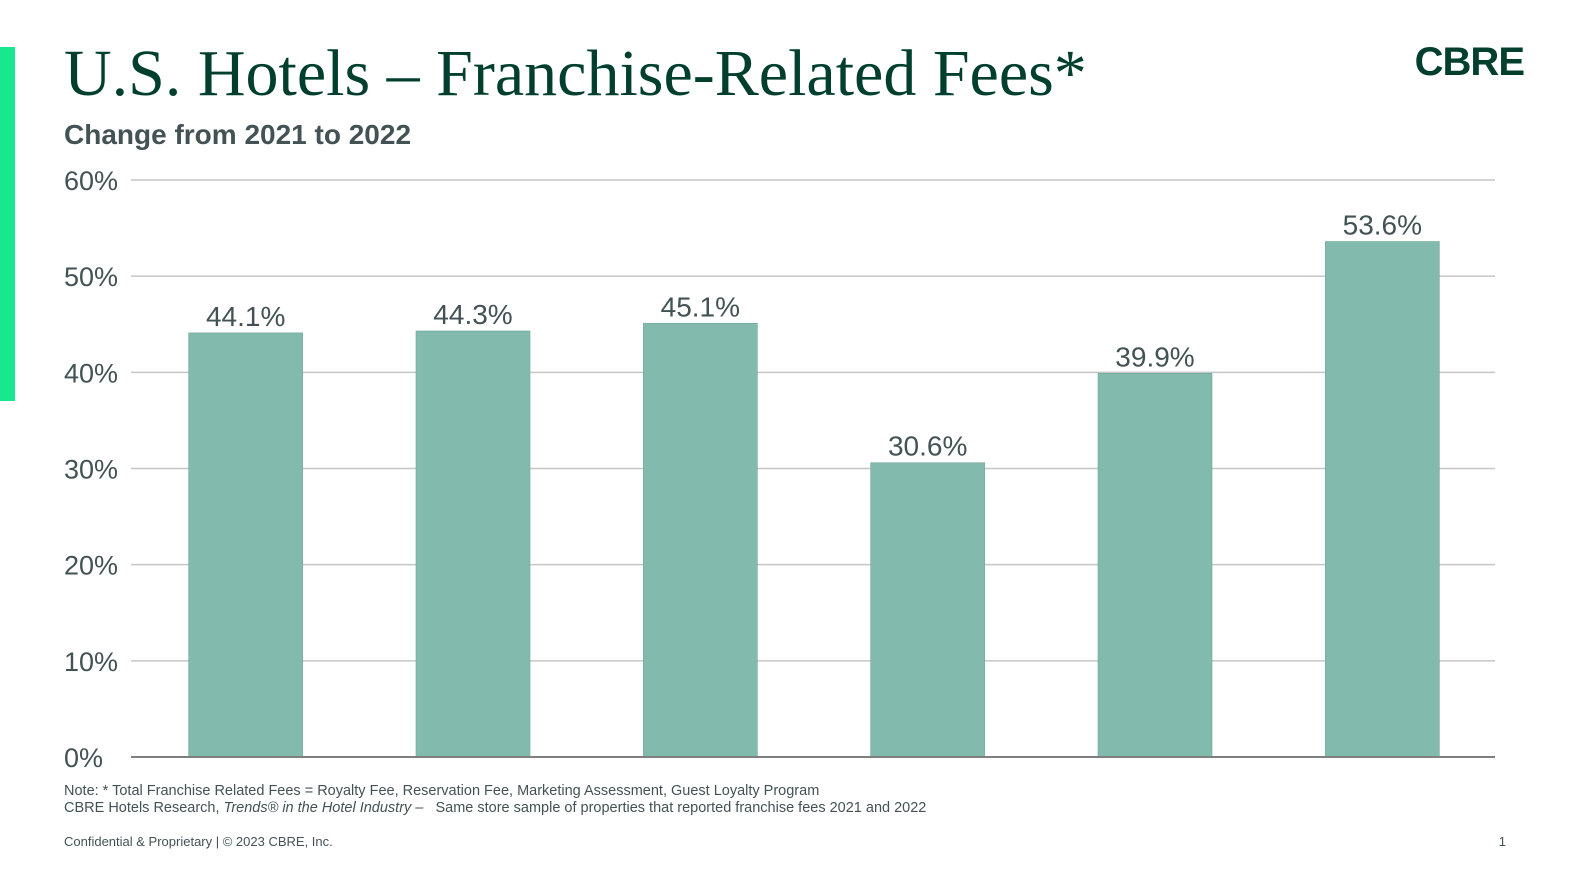 This screenshot has height=896, width=1594. Describe the element at coordinates (323, 808) in the screenshot. I see `note-publication: Trends® in the Hotel Industry –` at that location.